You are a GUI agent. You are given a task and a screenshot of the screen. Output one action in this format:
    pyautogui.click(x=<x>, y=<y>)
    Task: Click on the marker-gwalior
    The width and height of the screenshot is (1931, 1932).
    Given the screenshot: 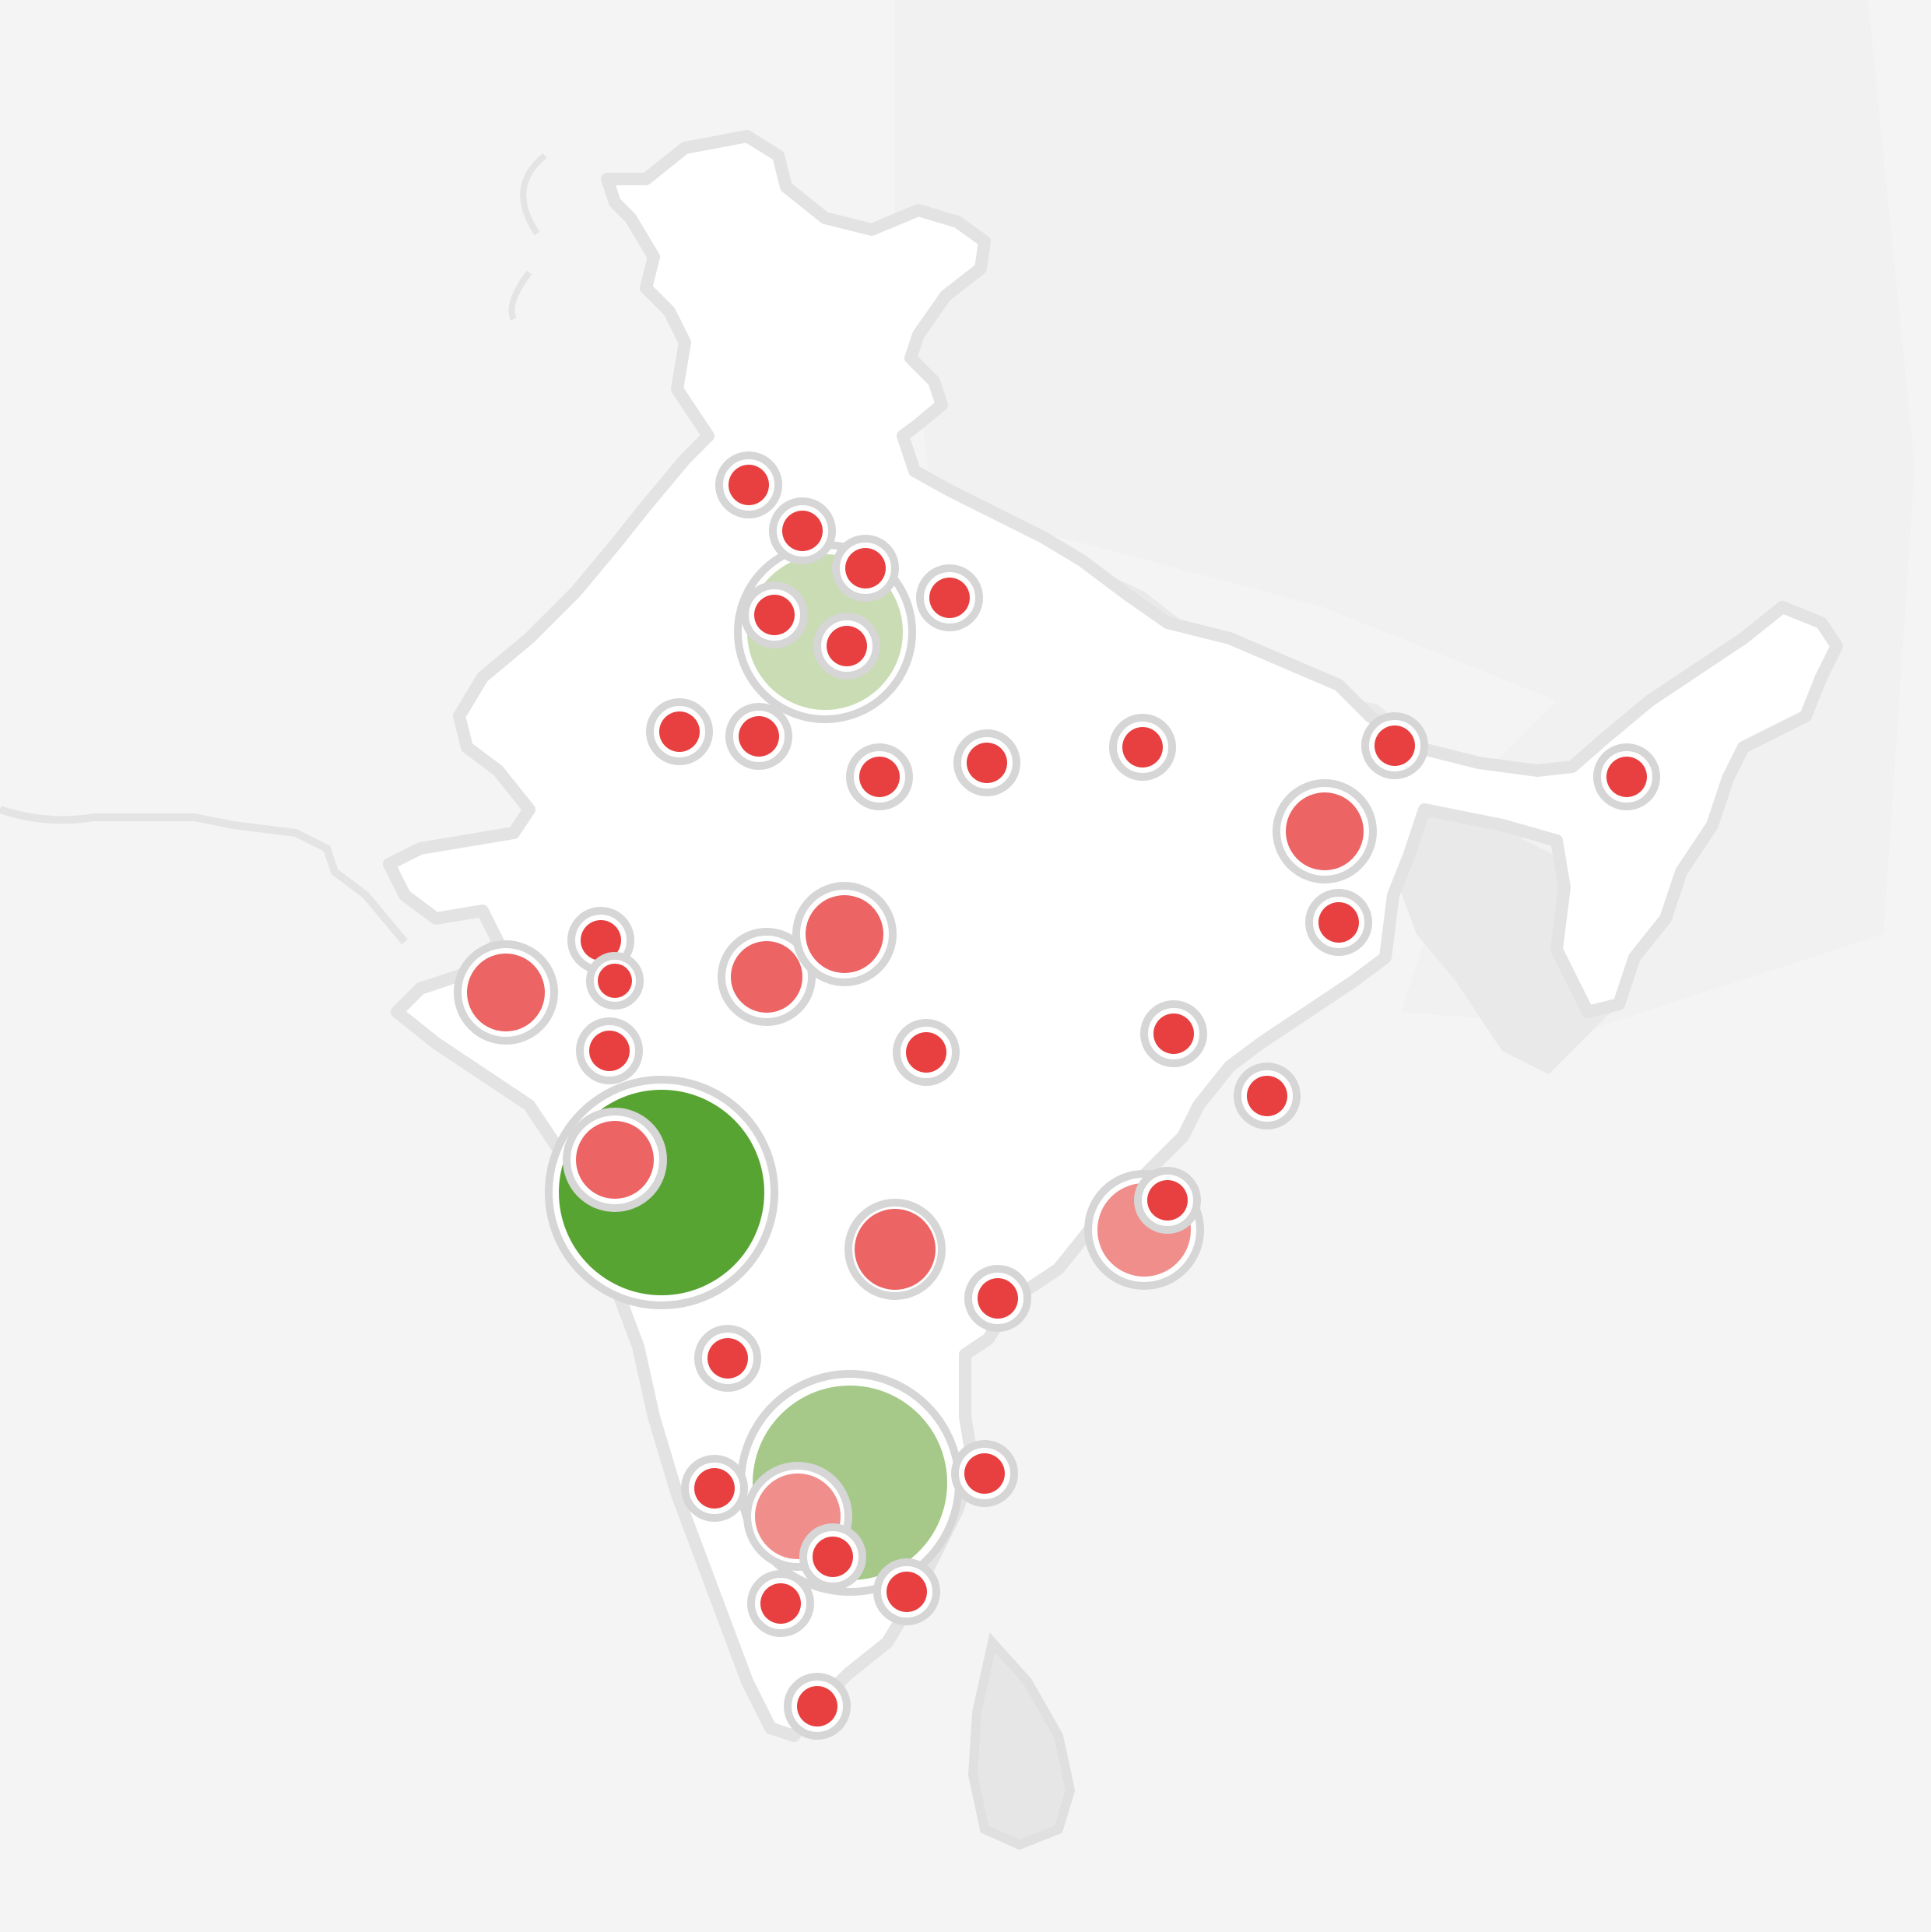 What is the action you would take?
    pyautogui.click(x=880, y=776)
    